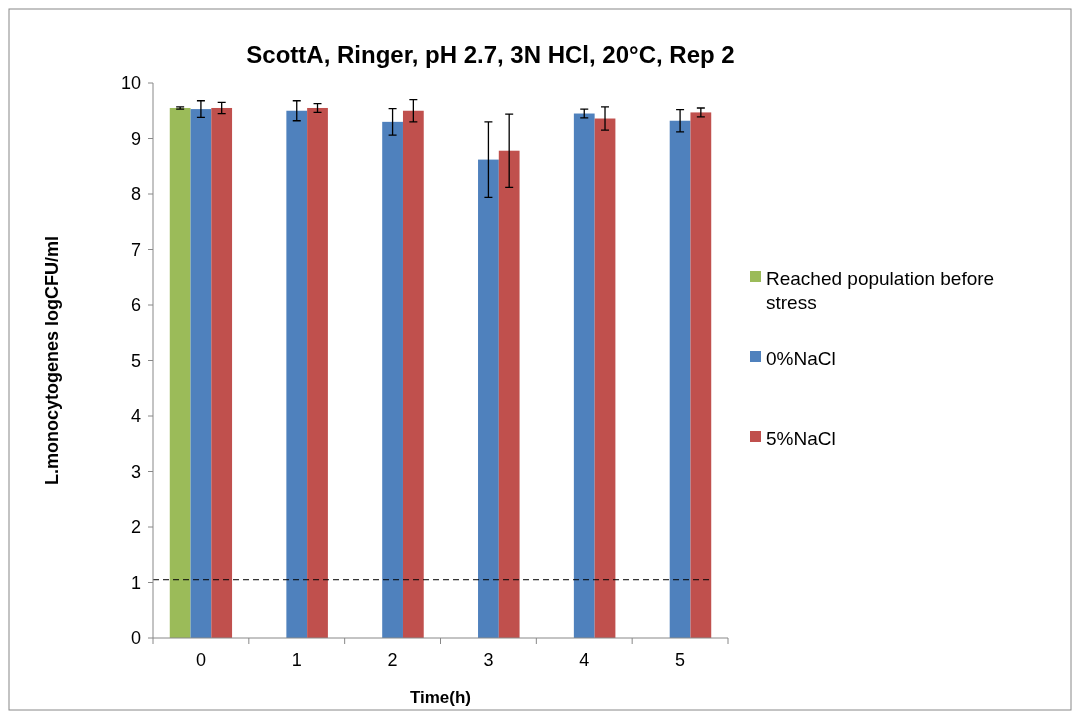 This screenshot has height=711, width=1080. What do you see at coordinates (440, 697) in the screenshot?
I see `x-axis-title: Time(h)` at bounding box center [440, 697].